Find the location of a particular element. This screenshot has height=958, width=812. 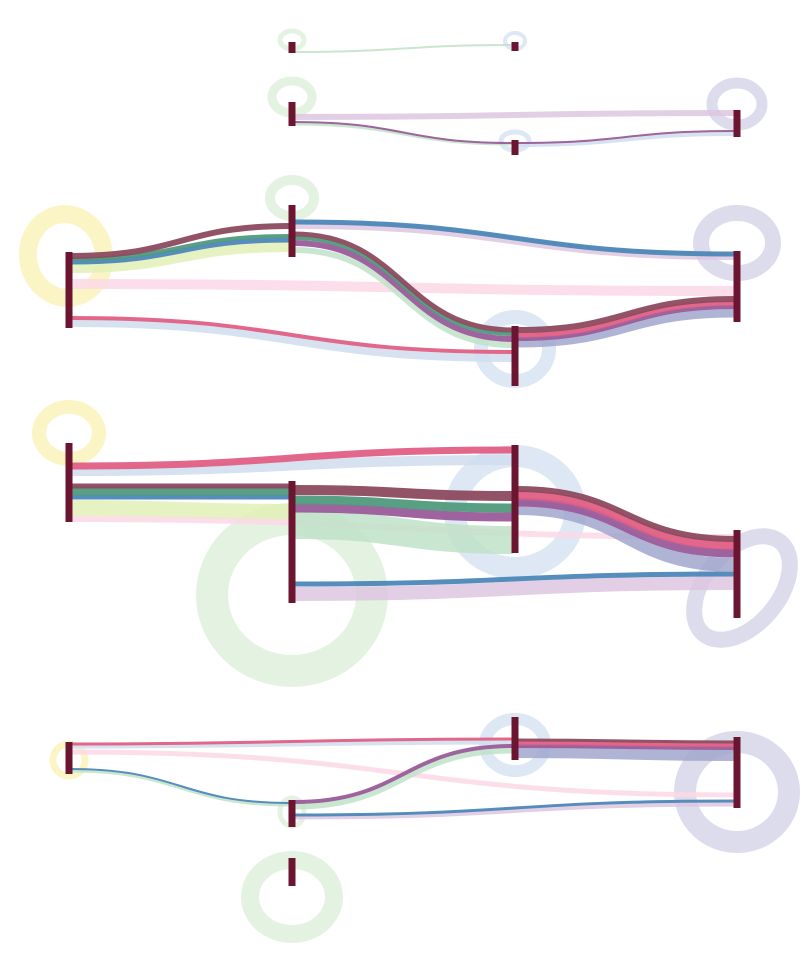

node-bar-r2-d is located at coordinates (737, 123).